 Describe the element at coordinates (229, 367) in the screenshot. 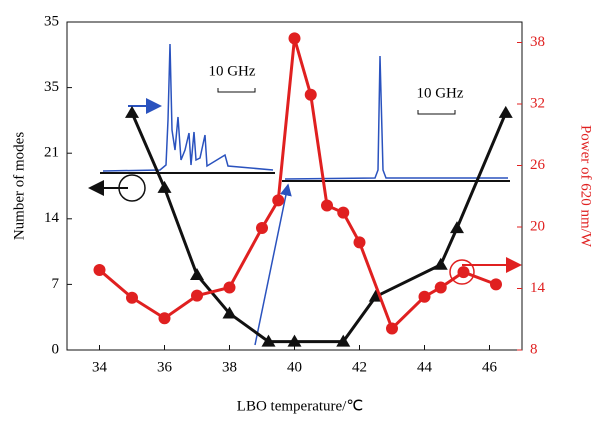

I see `x-tick-label: 38` at that location.